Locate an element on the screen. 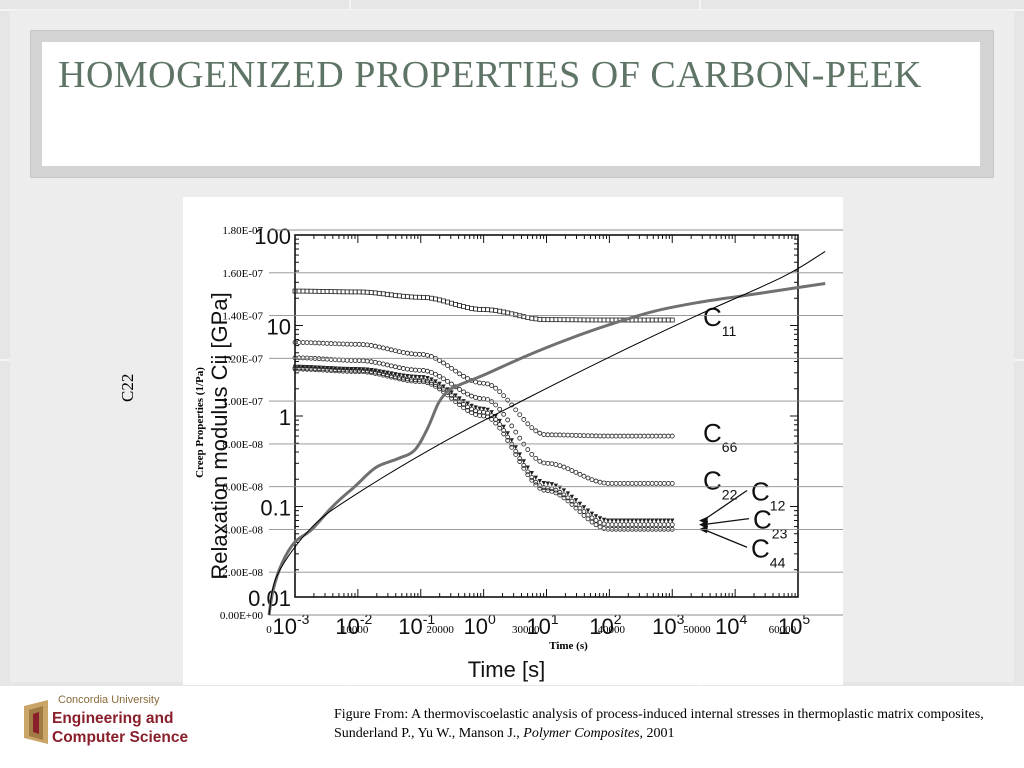 This screenshot has width=1024, height=768. creep-y-tick-label: 1.40E-07 is located at coordinates (242, 317).